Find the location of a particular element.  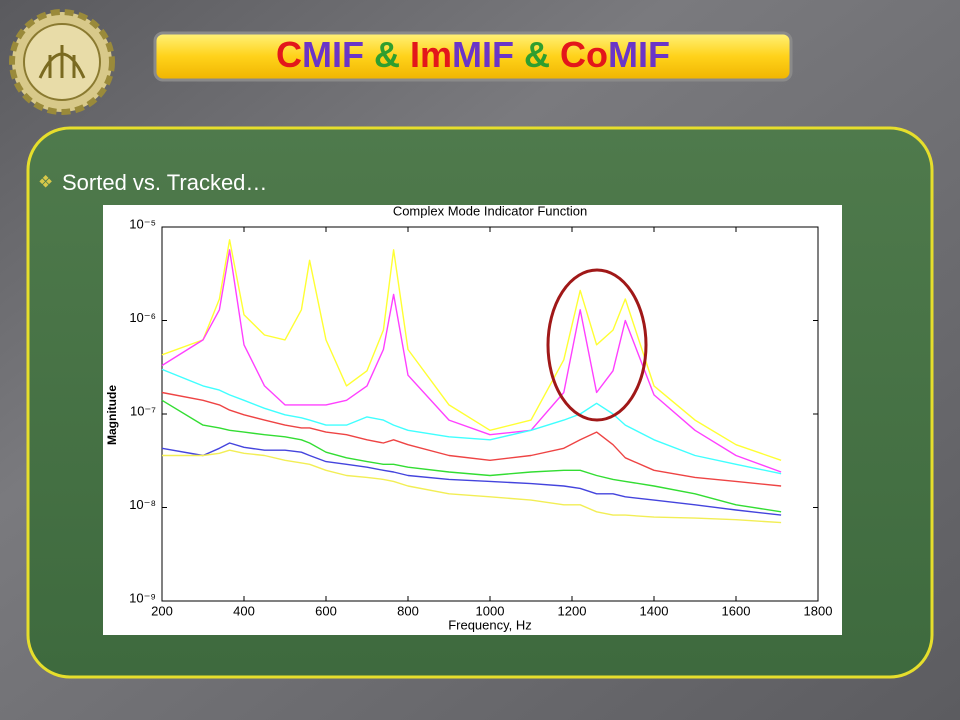

y-axis-label: Magnitude is located at coordinates (112, 415).